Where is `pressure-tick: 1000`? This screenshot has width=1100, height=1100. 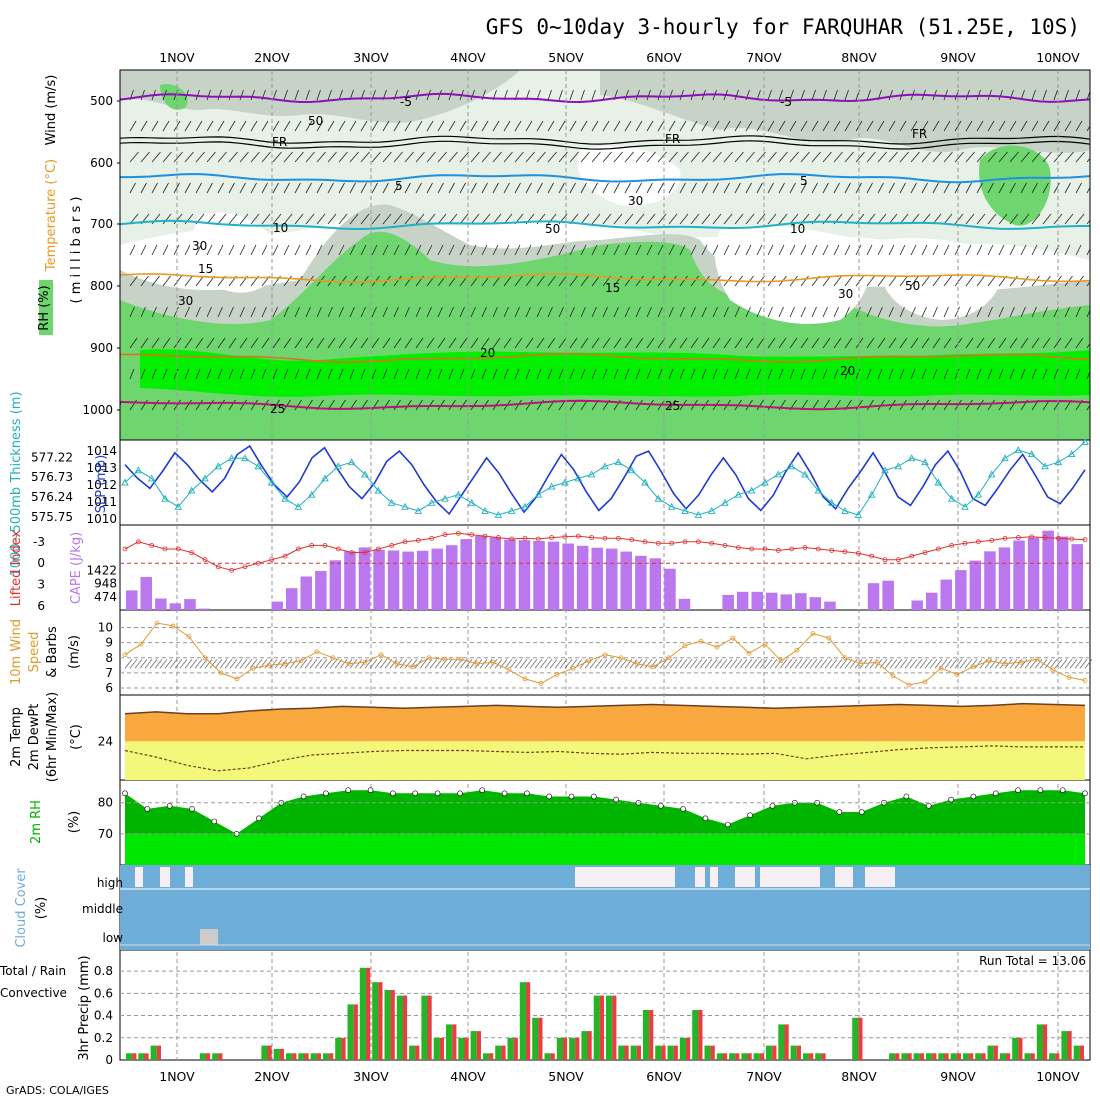
pressure-tick: 1000 is located at coordinates (97, 410).